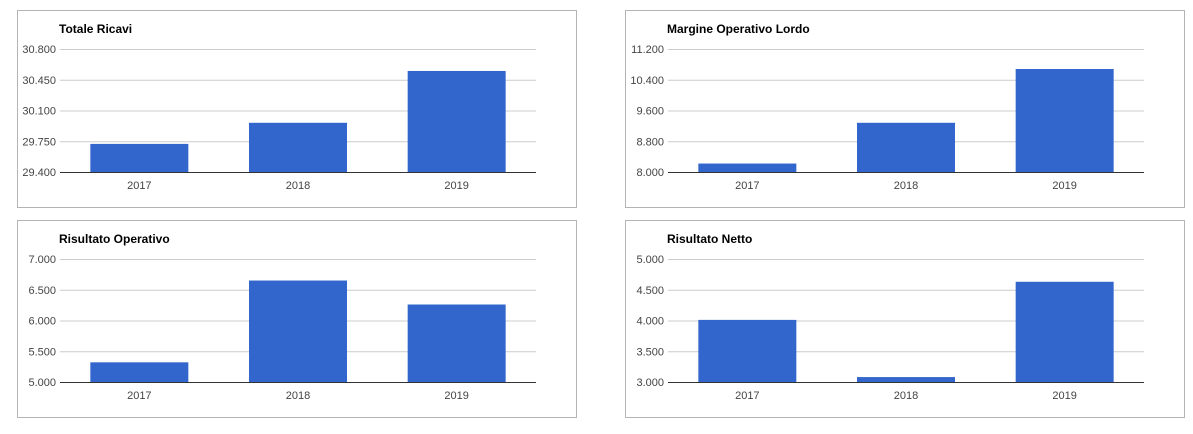 The width and height of the screenshot is (1193, 434). Describe the element at coordinates (647, 81) in the screenshot. I see `y-tick-label: 10.400` at that location.